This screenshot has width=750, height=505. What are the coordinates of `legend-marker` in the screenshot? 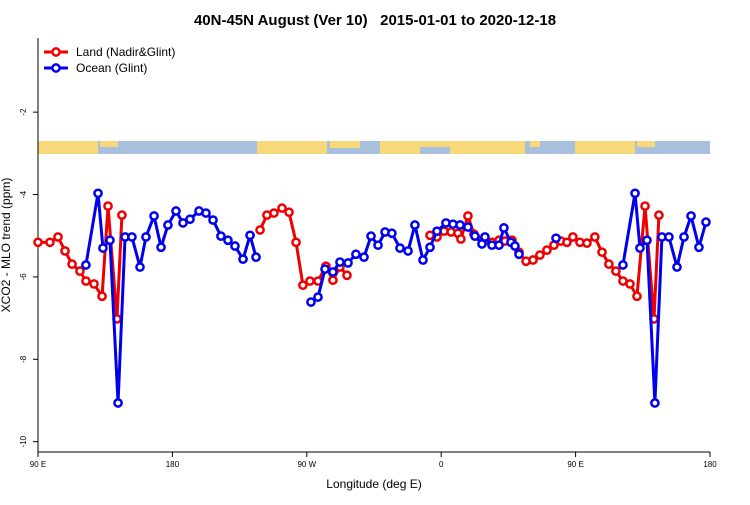 It's located at (56, 52).